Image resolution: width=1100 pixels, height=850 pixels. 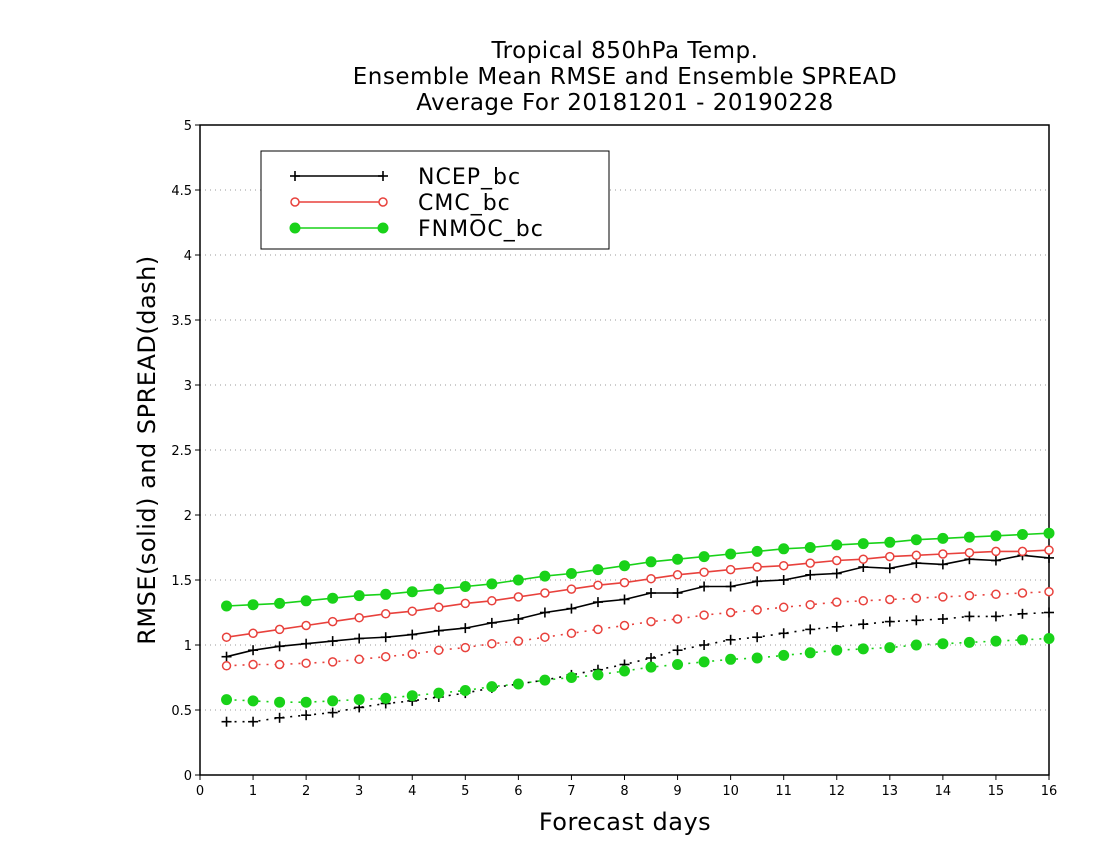 I want to click on chart-title-line-3: Average For 20181201 - 20190228, so click(x=625, y=103).